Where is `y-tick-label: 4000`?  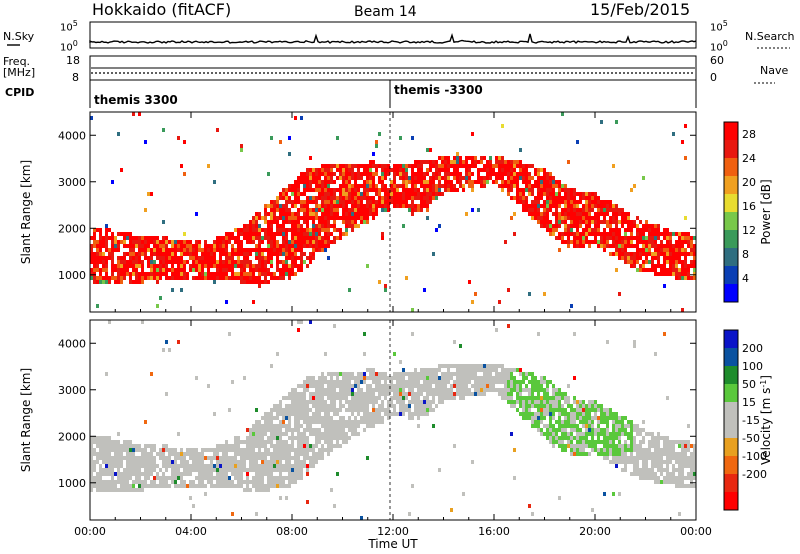
y-tick-label: 4000 is located at coordinates (72, 135).